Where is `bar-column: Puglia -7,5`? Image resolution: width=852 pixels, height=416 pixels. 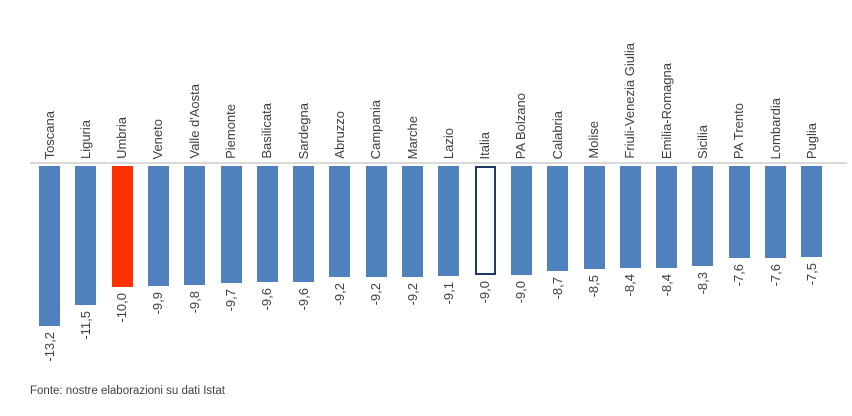 bar-column: Puglia -7,5 is located at coordinates (811, 208).